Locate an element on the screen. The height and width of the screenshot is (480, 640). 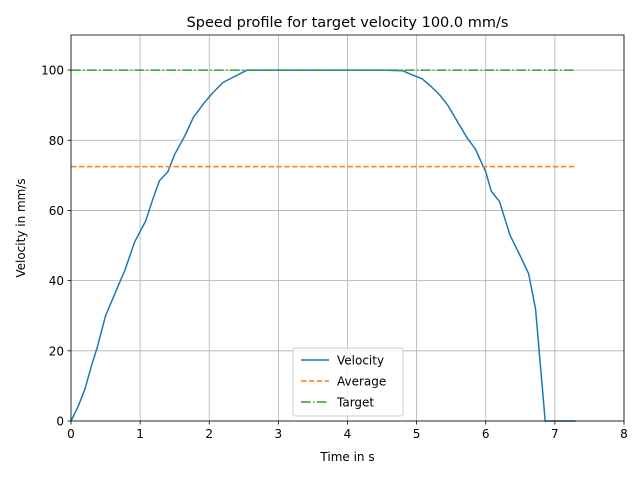
y-tick-label: 40 is located at coordinates (56, 281).